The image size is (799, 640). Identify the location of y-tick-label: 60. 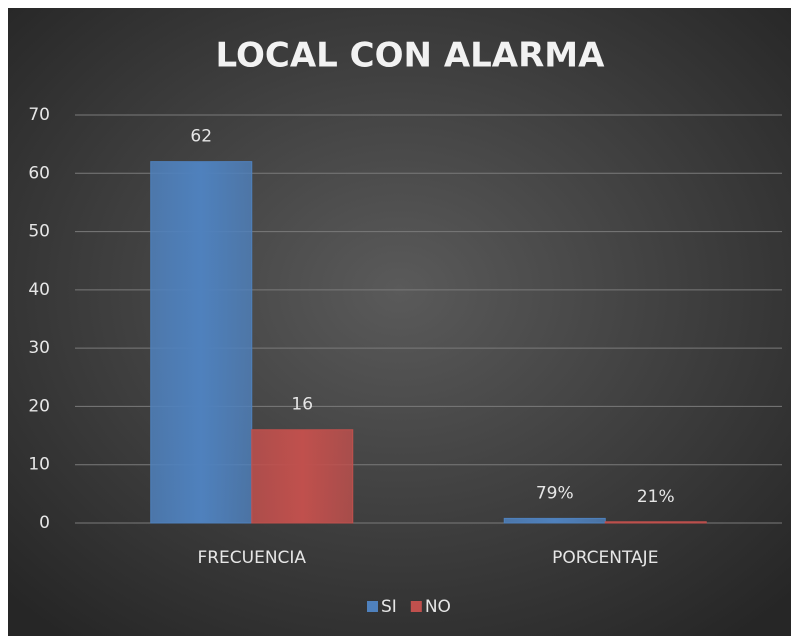
(39, 173).